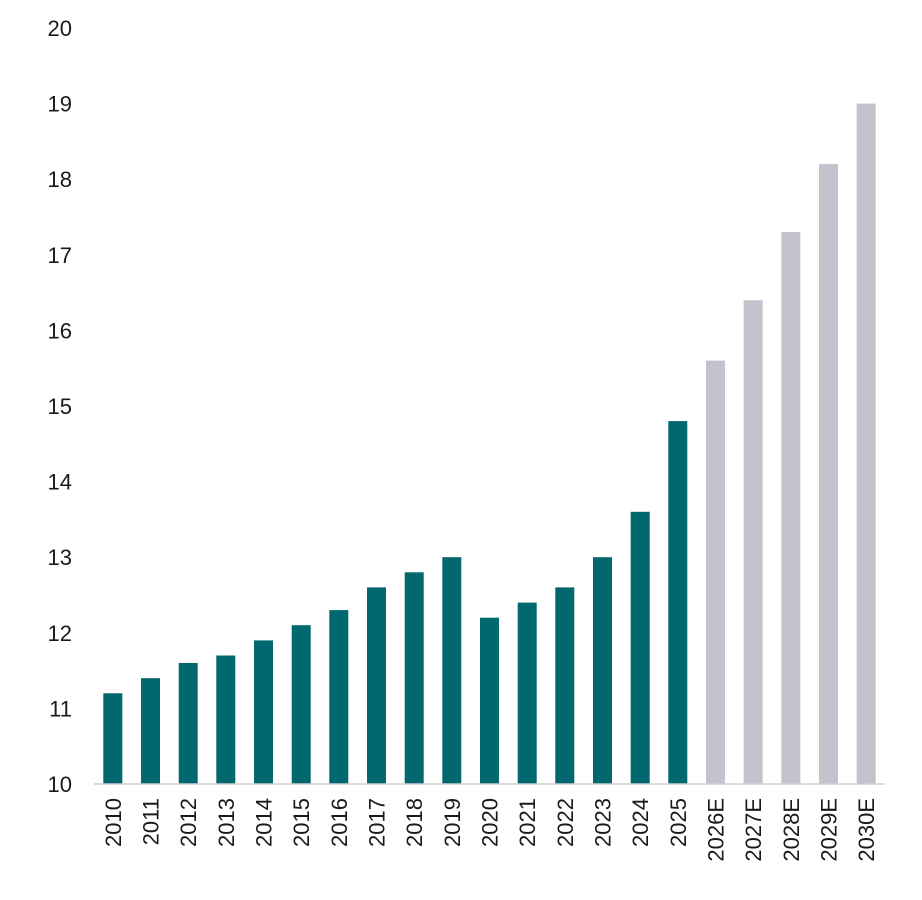 The height and width of the screenshot is (900, 922). What do you see at coordinates (866, 830) in the screenshot?
I see `x-tick-label: 2030E` at bounding box center [866, 830].